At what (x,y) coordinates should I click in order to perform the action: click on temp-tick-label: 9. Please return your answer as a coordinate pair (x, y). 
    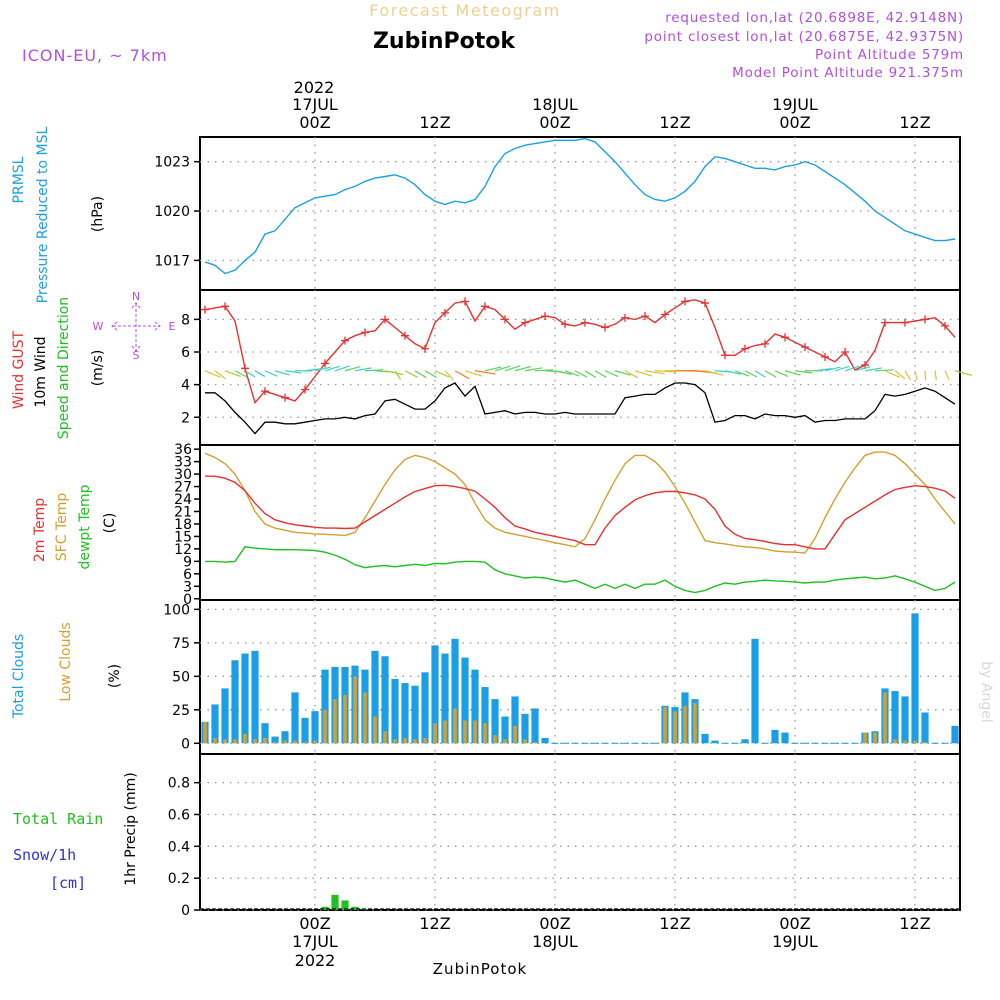
    Looking at the image, I should click on (187, 562).